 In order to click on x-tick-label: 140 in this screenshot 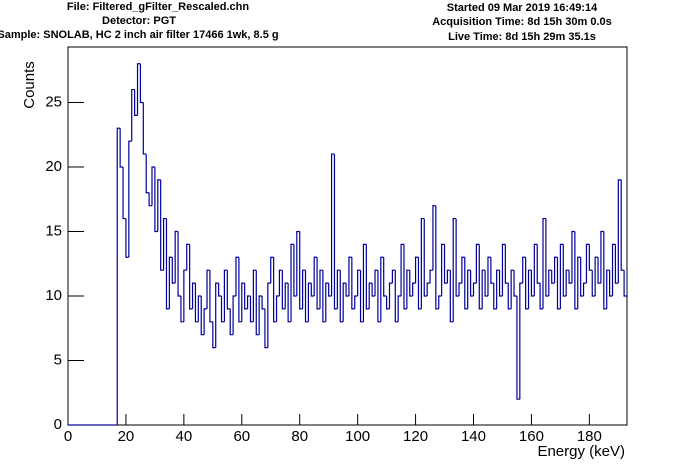, I will do `click(473, 436)`.